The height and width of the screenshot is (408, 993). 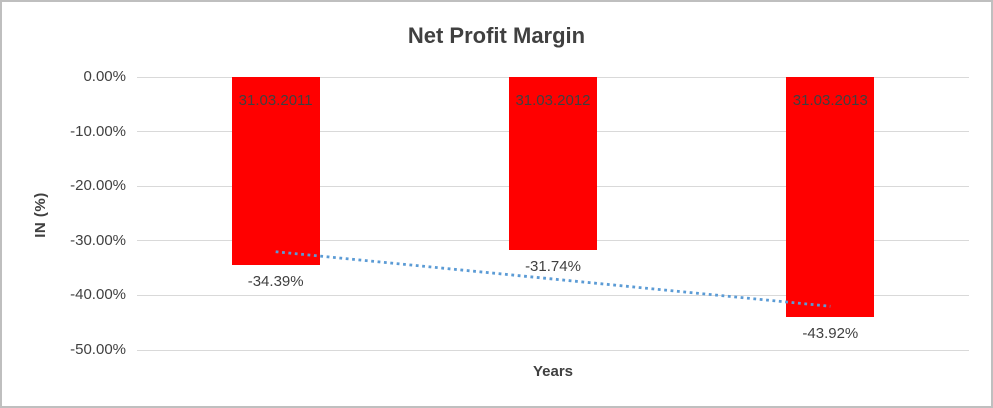 What do you see at coordinates (98, 131) in the screenshot?
I see `y-axis-tick-label: -10.00%` at bounding box center [98, 131].